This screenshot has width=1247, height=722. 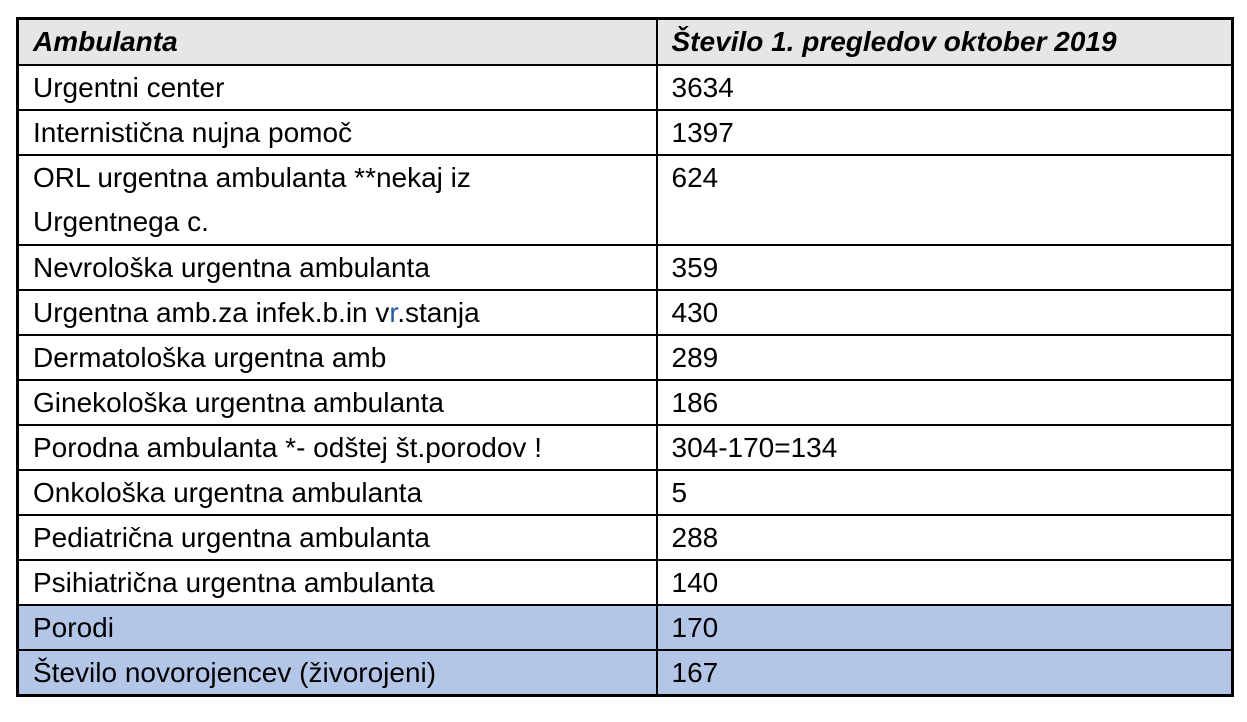 What do you see at coordinates (944, 357) in the screenshot?
I see `value-cell: 289` at bounding box center [944, 357].